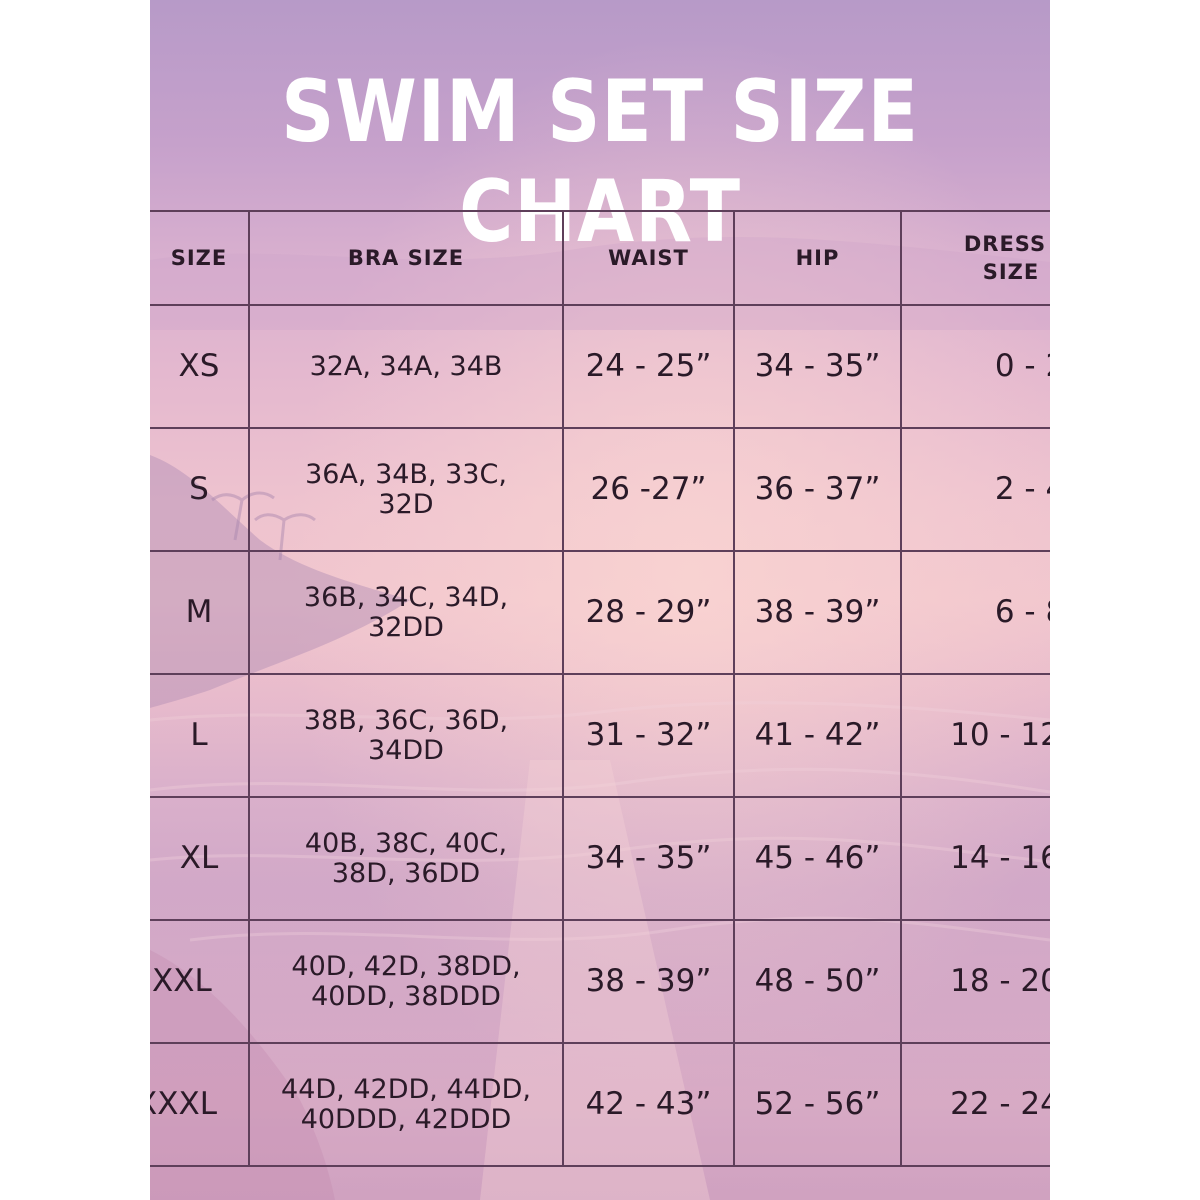 The width and height of the screenshot is (1200, 1200). What do you see at coordinates (406, 1089) in the screenshot?
I see `bra-line1: 44D, 42DD, 44DD,` at bounding box center [406, 1089].